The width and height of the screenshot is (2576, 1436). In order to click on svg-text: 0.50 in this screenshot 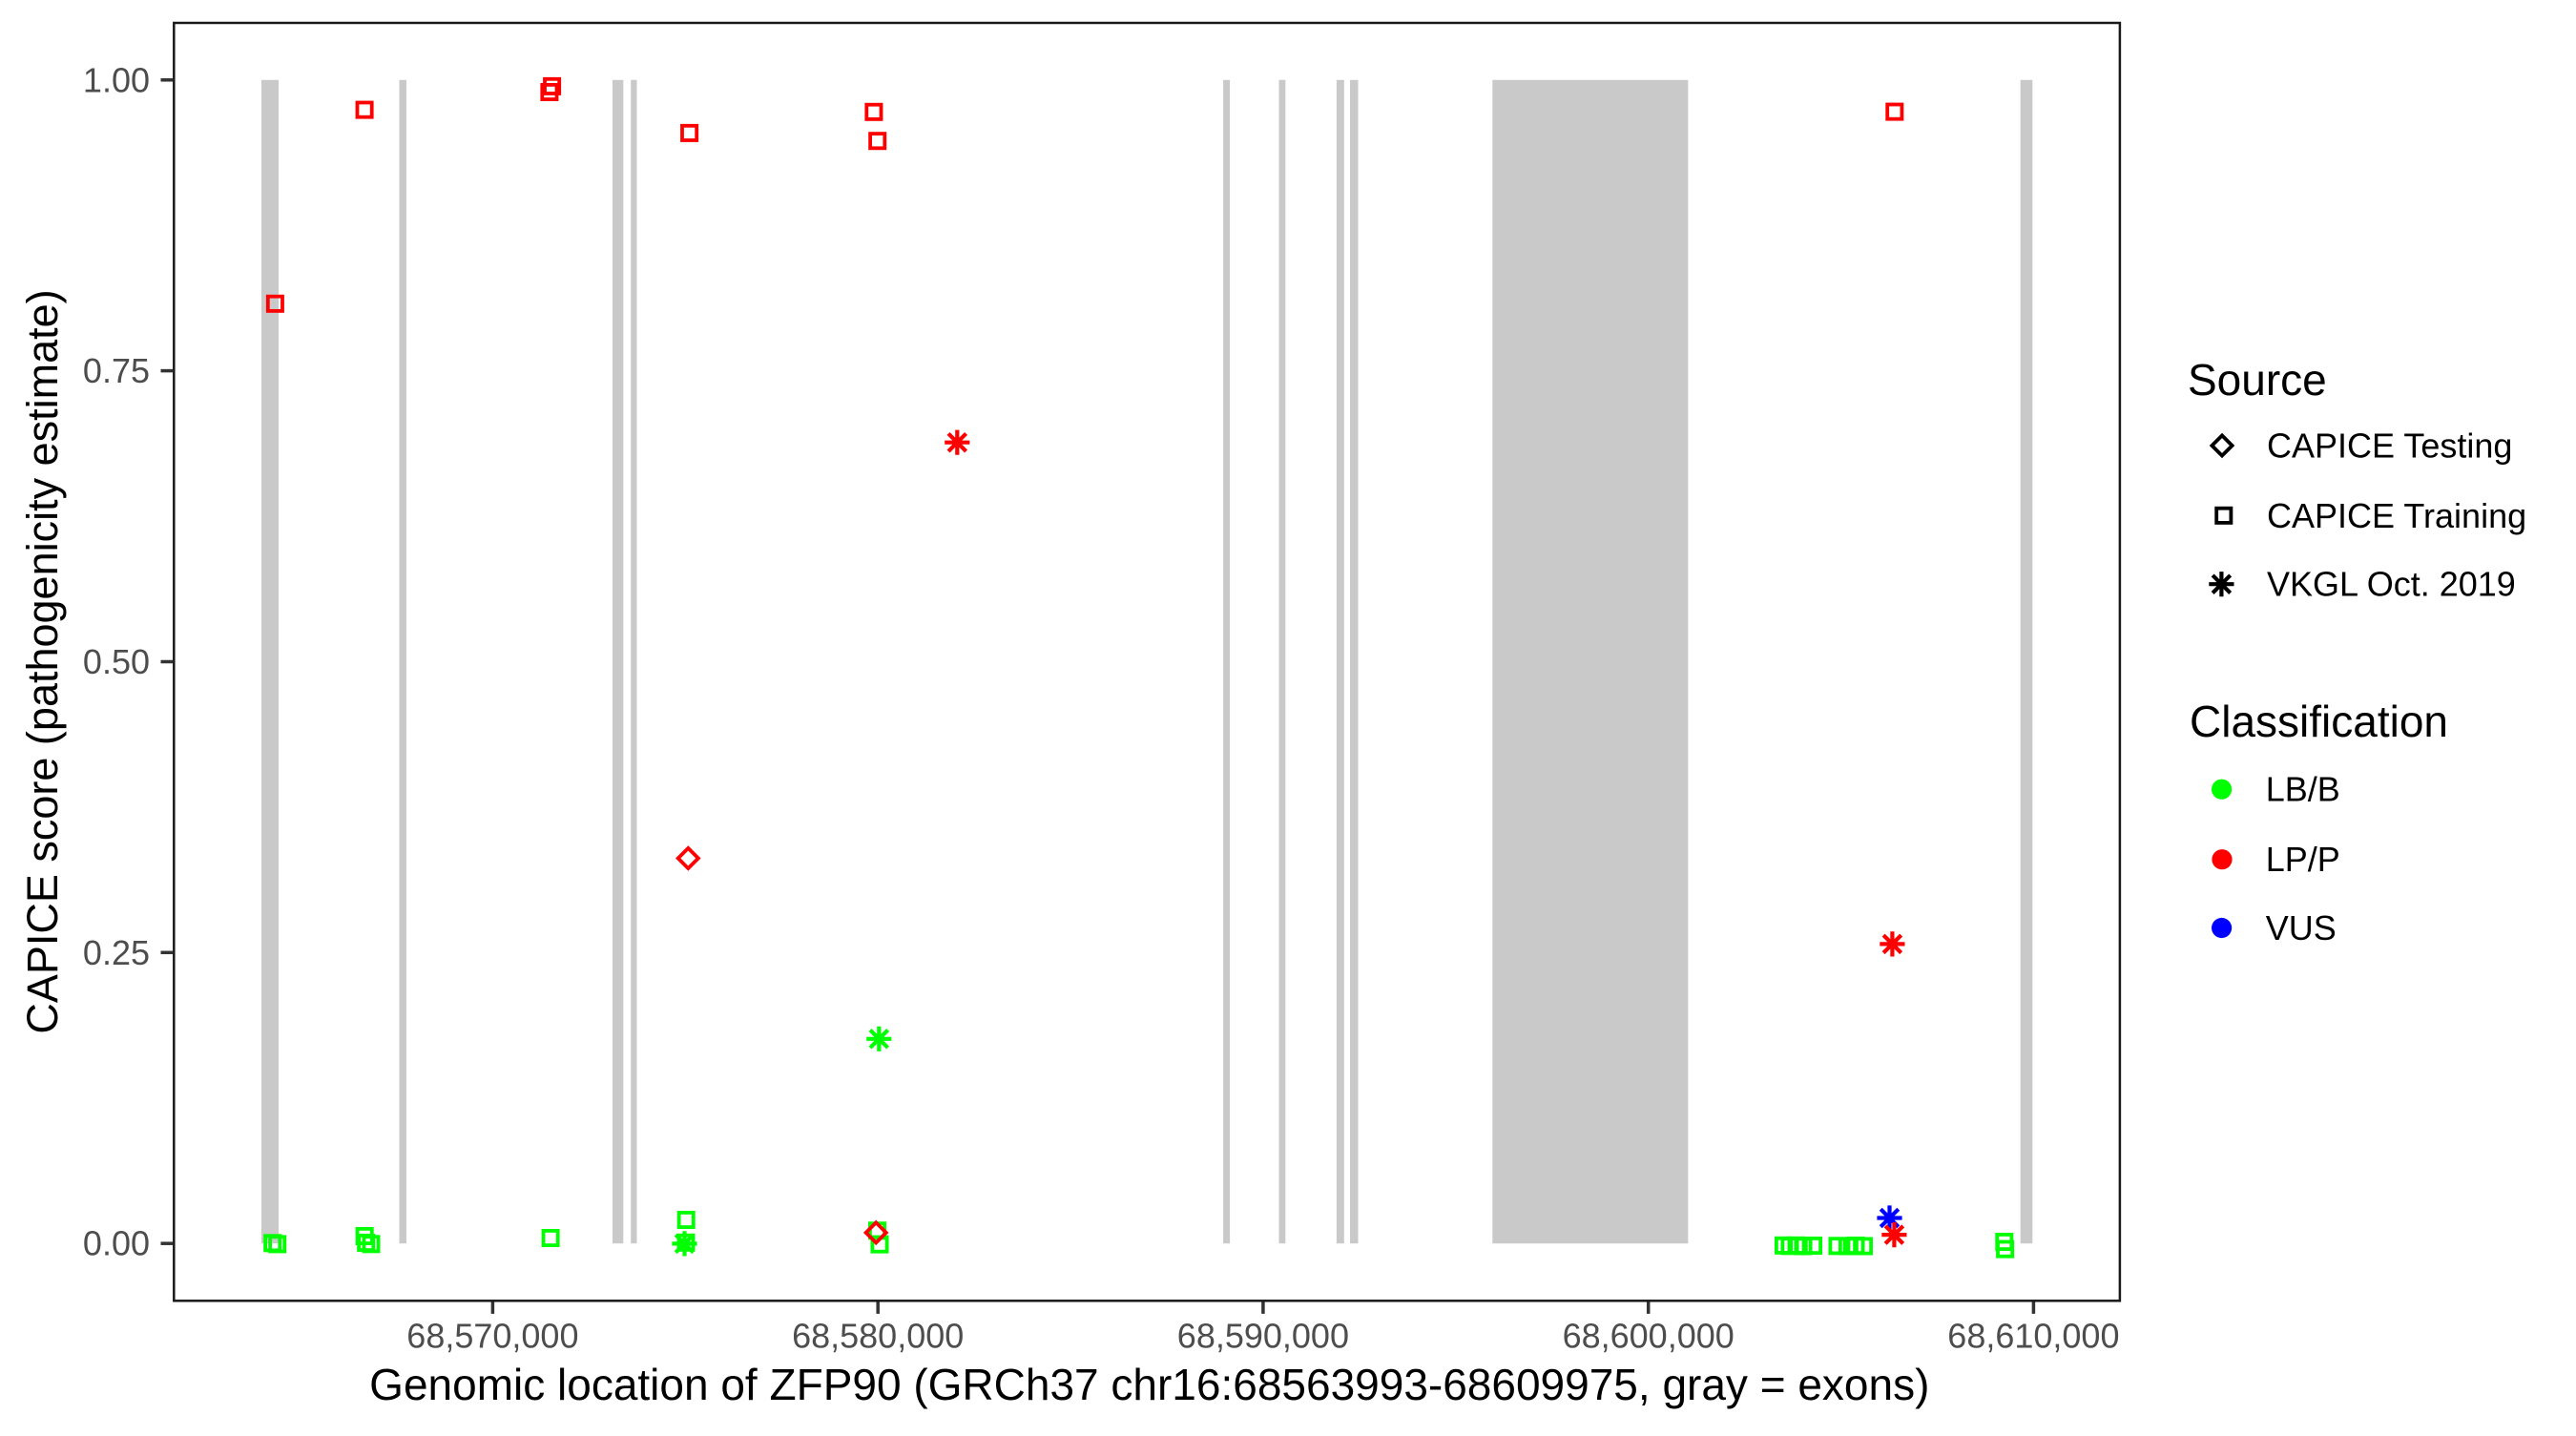, I will do `click(116, 661)`.